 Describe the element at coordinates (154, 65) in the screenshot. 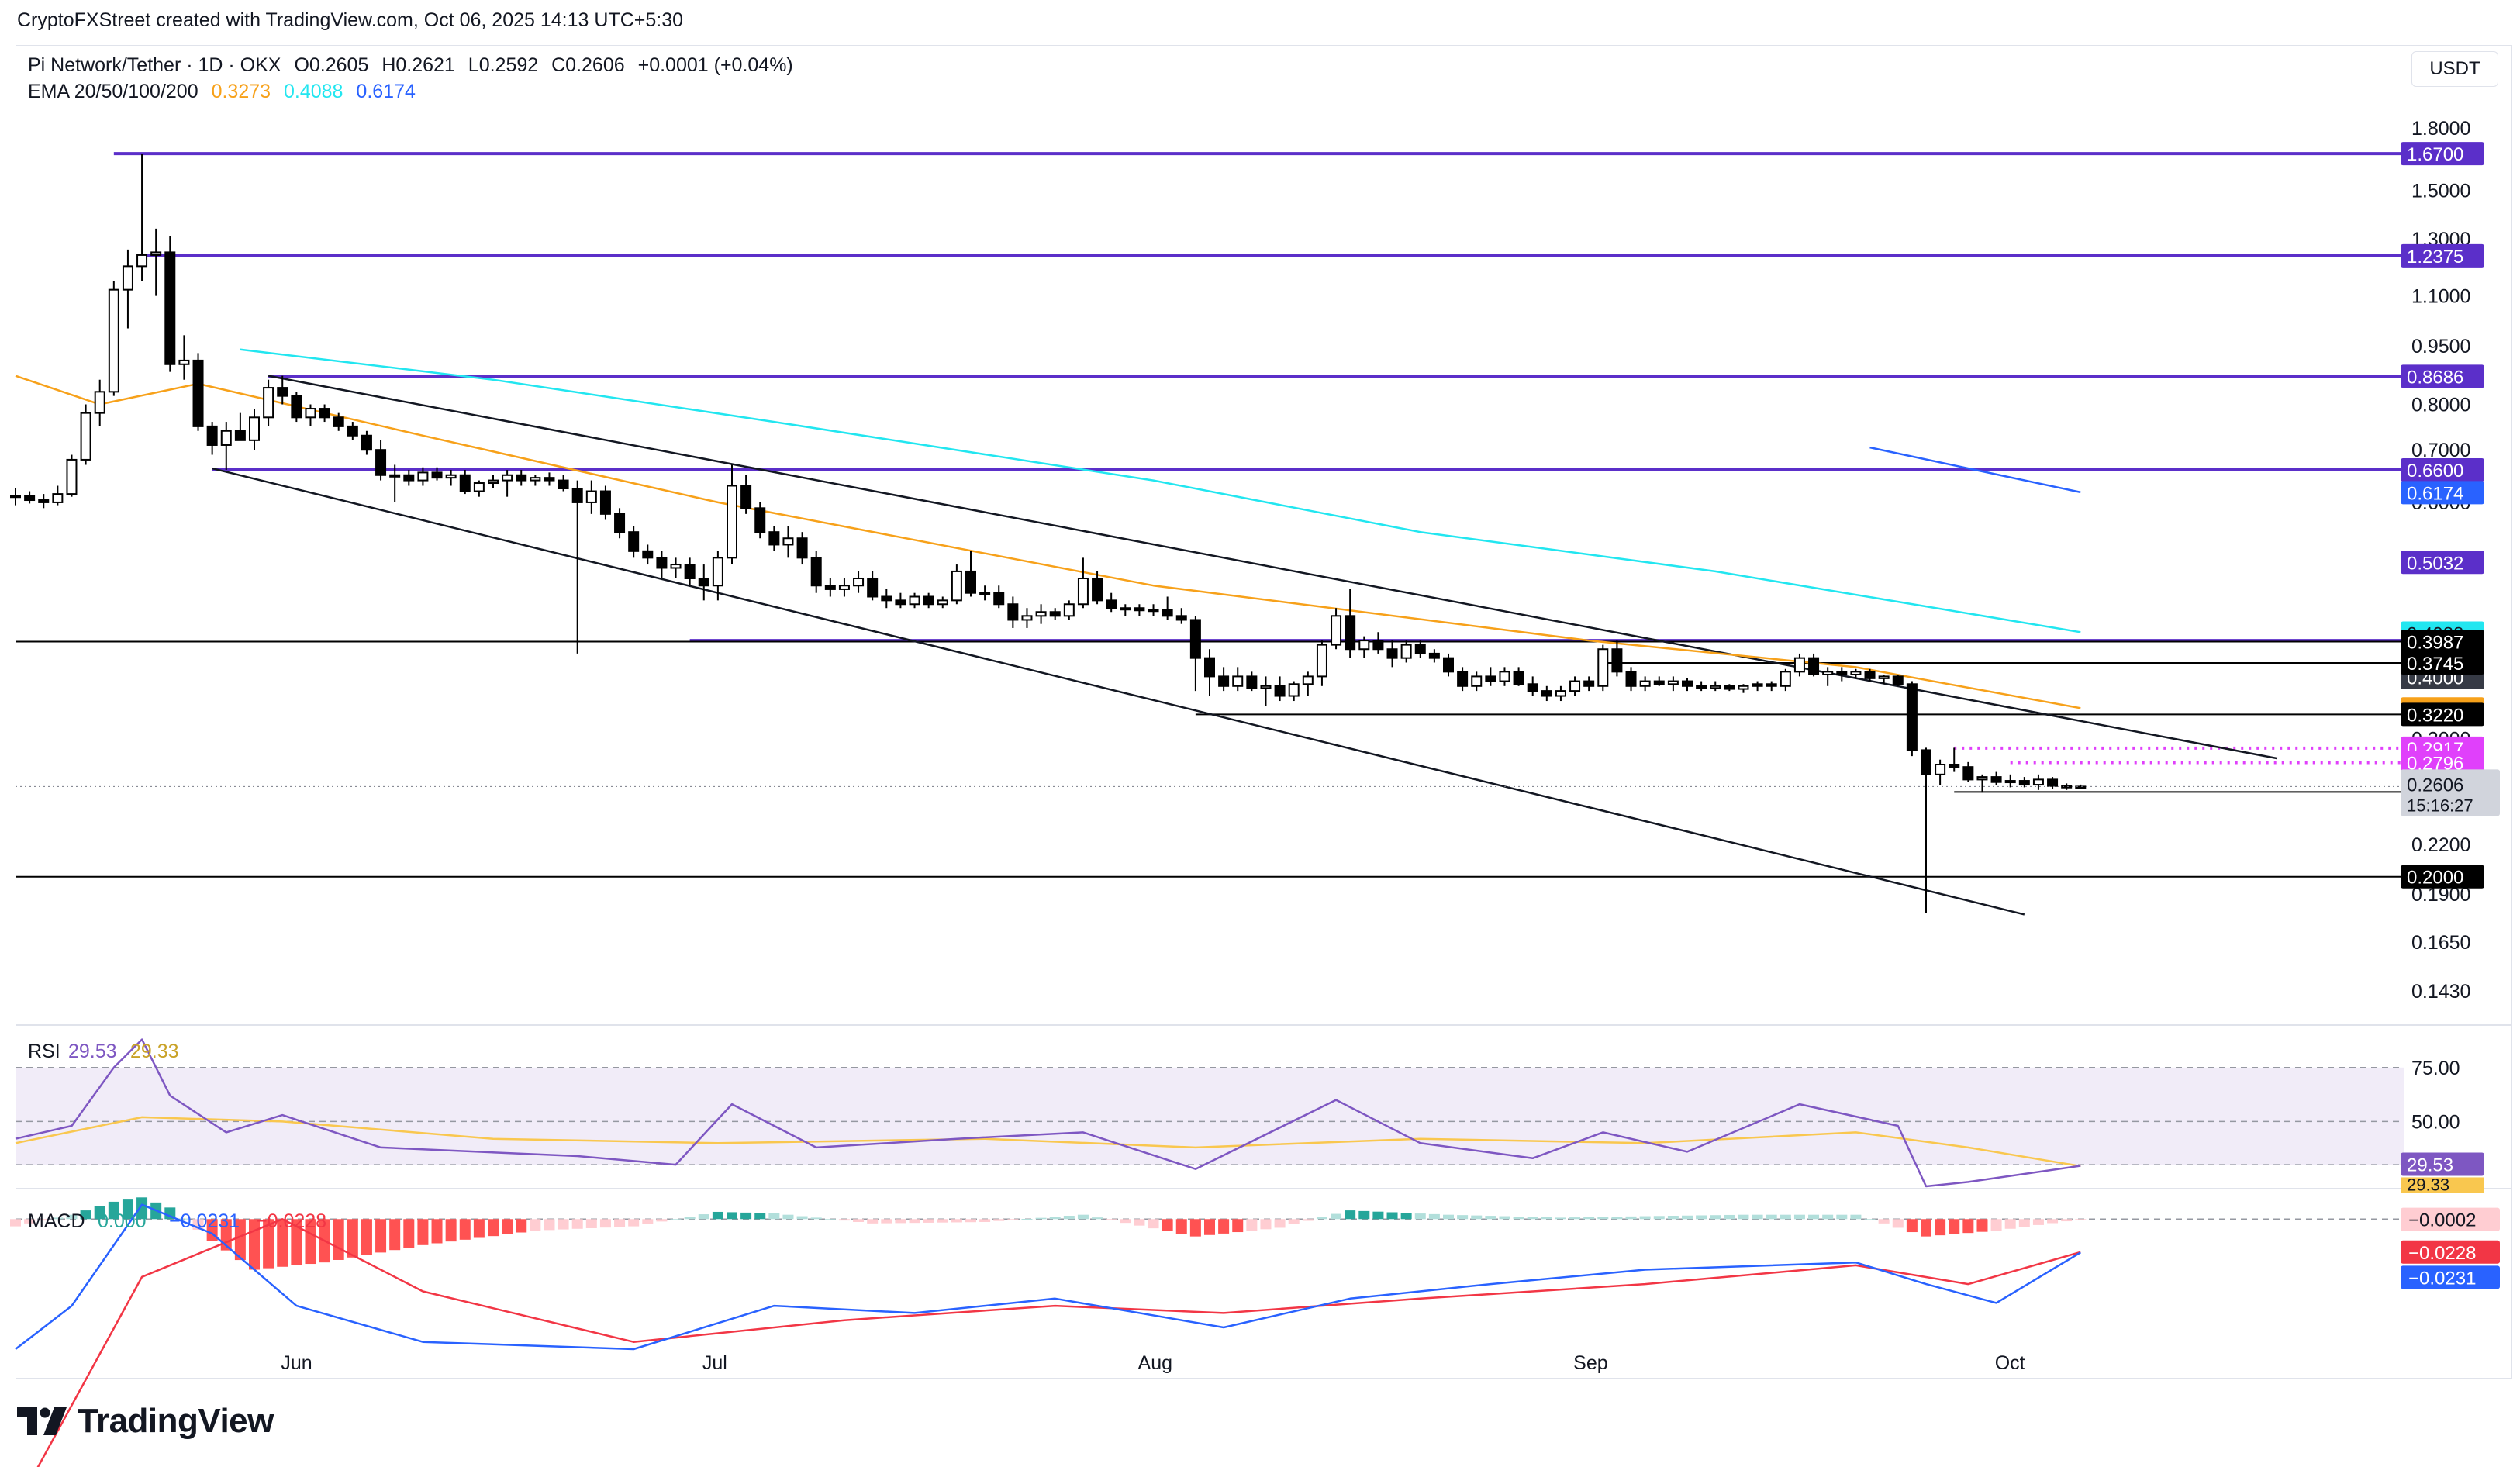

I see `symbol-title: Pi Network/Tether · 1D · OKX` at that location.